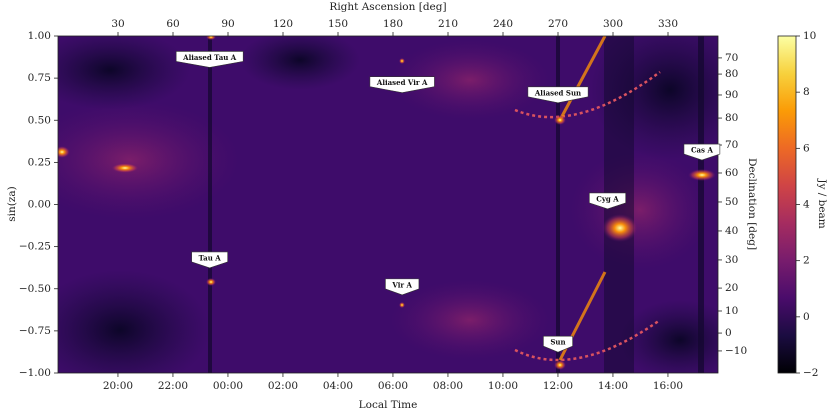 The image size is (830, 416). What do you see at coordinates (283, 386) in the screenshot?
I see `x-tick-label: 02:00` at bounding box center [283, 386].